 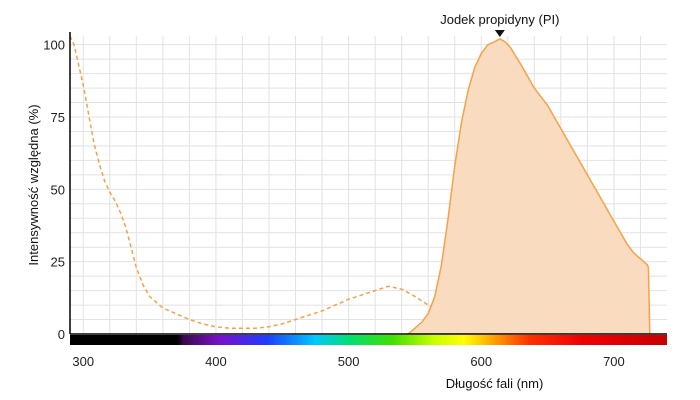 I want to click on x-axis-title: Długość fali (nm), so click(x=495, y=383).